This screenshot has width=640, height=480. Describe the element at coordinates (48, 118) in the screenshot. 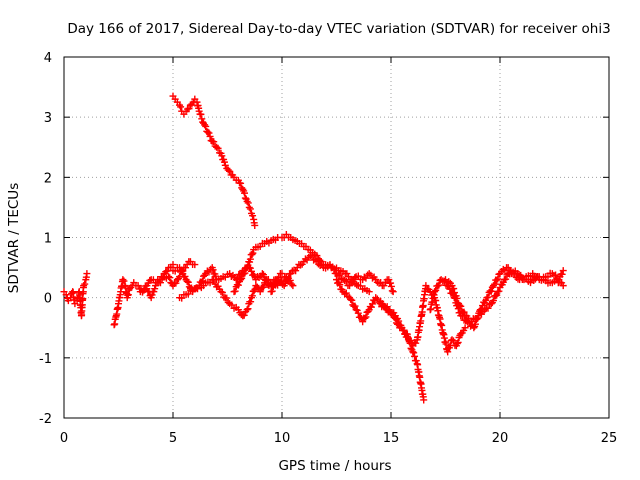

I see `y-tick-label: 3` at that location.